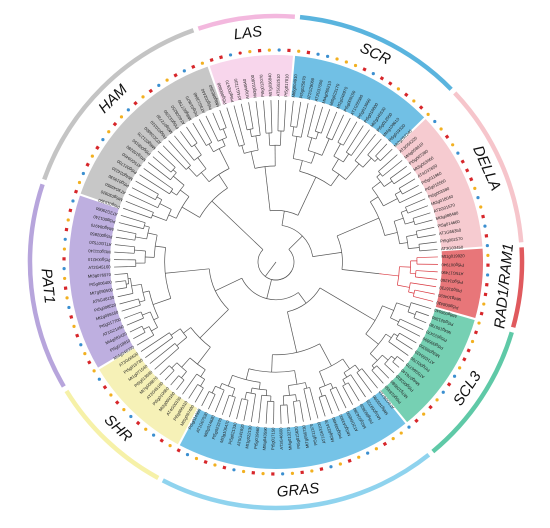  Describe the element at coordinates (295, 85) in the screenshot. I see `leaf-label: Mt8g004910` at that location.